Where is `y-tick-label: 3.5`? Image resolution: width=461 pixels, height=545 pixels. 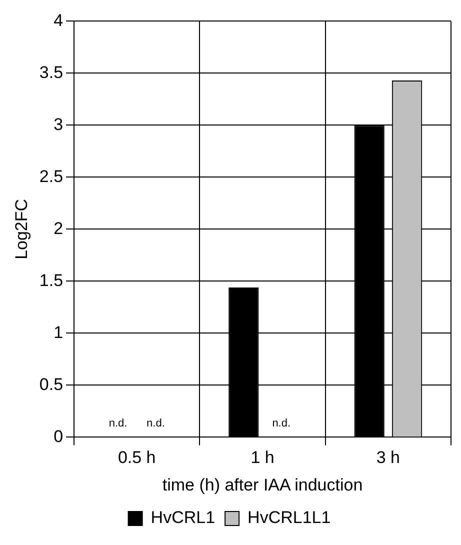
y-tick-label: 3.5 is located at coordinates (51, 72).